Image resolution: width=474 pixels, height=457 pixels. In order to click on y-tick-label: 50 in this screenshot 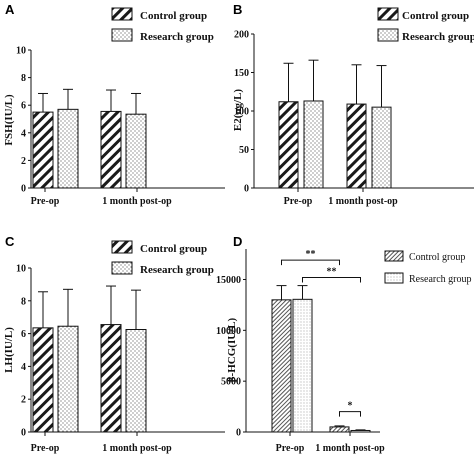, I will do `click(244, 150)`.